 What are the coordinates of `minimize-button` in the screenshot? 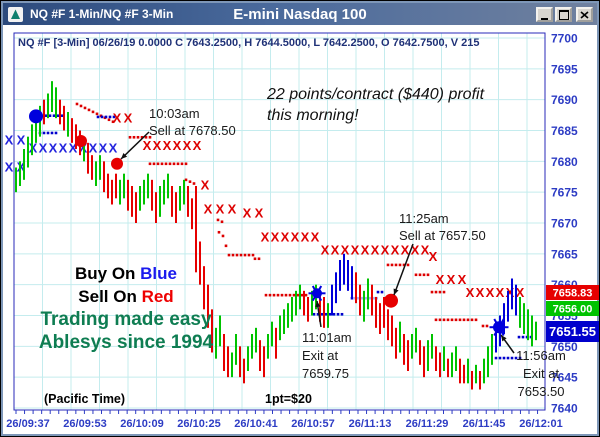 It's located at (544, 14).